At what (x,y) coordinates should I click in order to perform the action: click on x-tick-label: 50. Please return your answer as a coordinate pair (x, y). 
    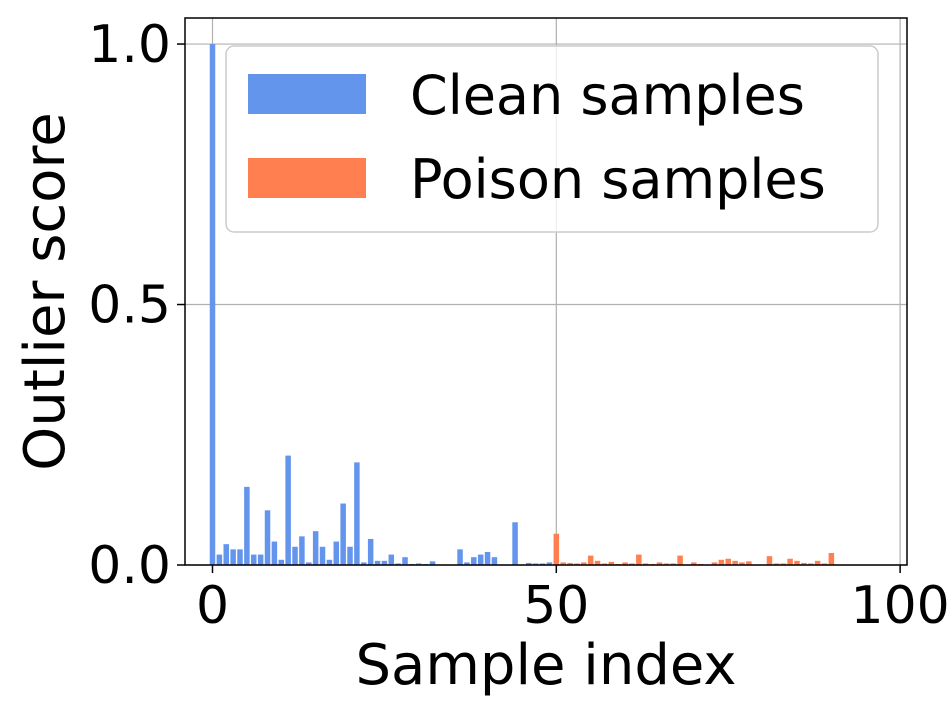
    Looking at the image, I should click on (556, 606).